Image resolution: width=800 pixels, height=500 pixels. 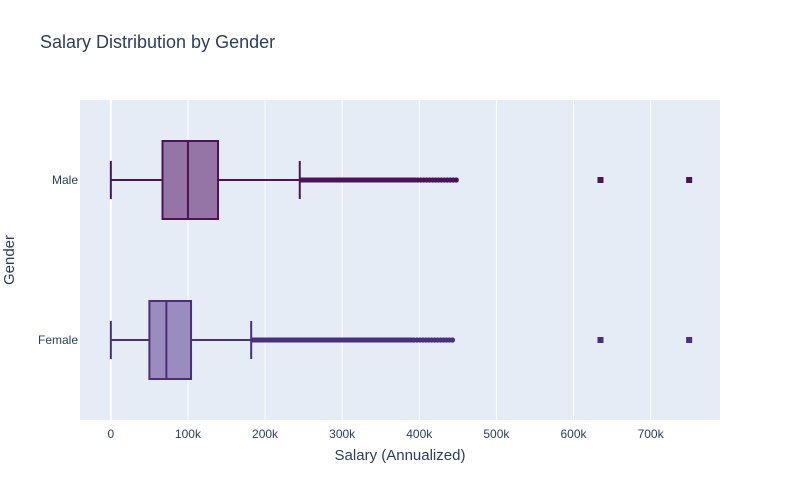 I want to click on box-male, so click(x=401, y=180).